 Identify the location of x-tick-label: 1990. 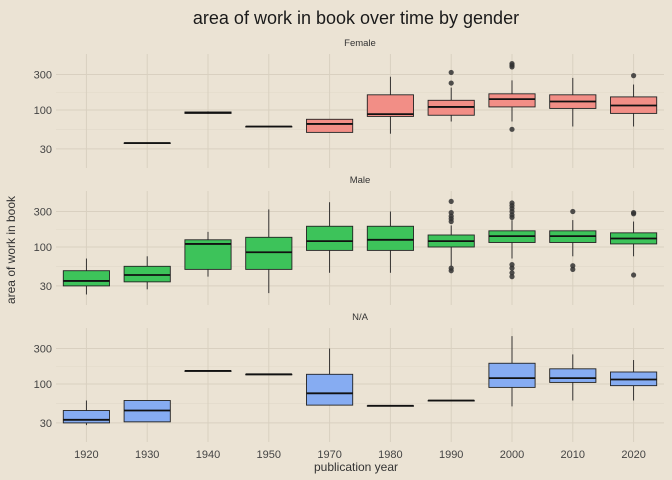
(451, 455).